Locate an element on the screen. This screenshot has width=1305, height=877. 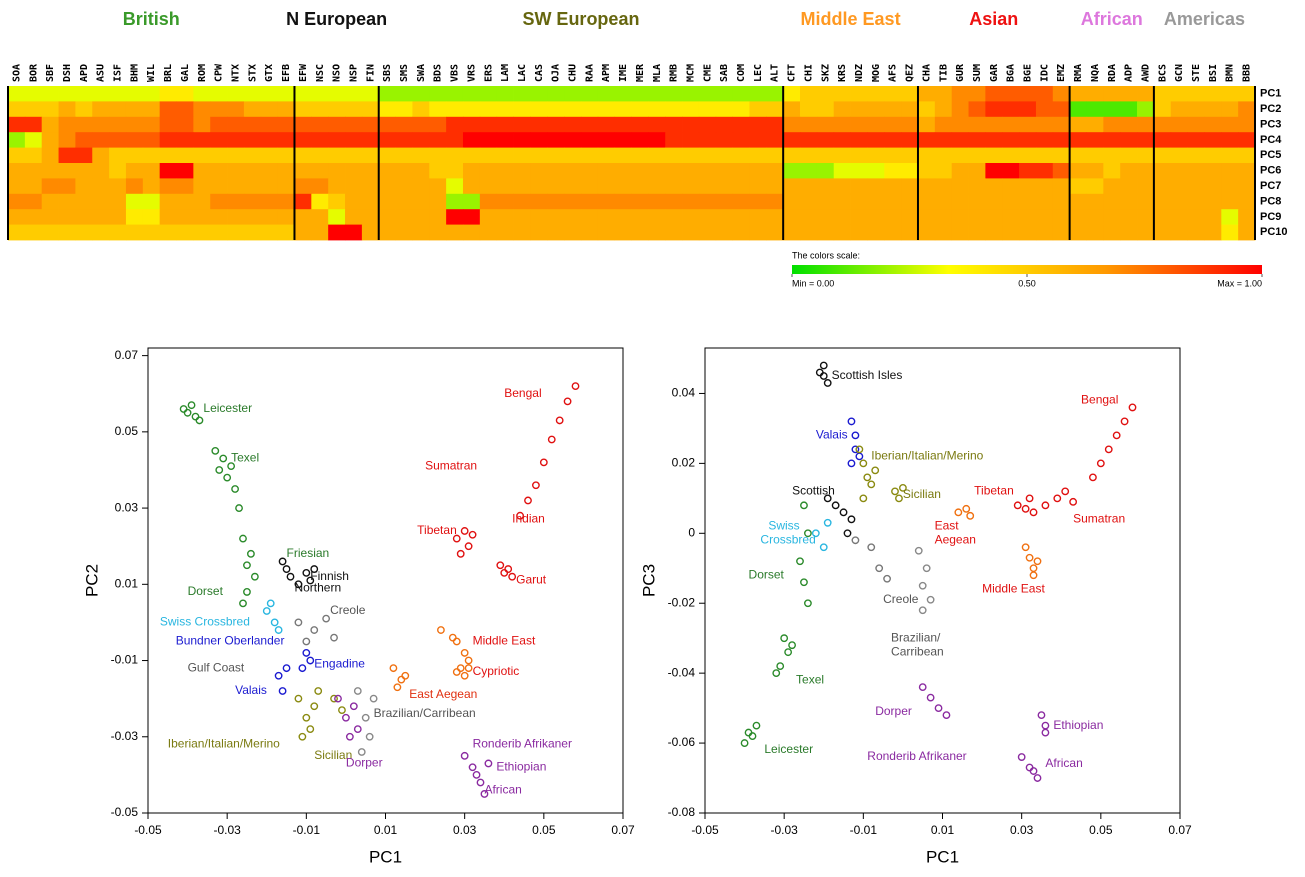
column-label: CHA is located at coordinates (926, 73).